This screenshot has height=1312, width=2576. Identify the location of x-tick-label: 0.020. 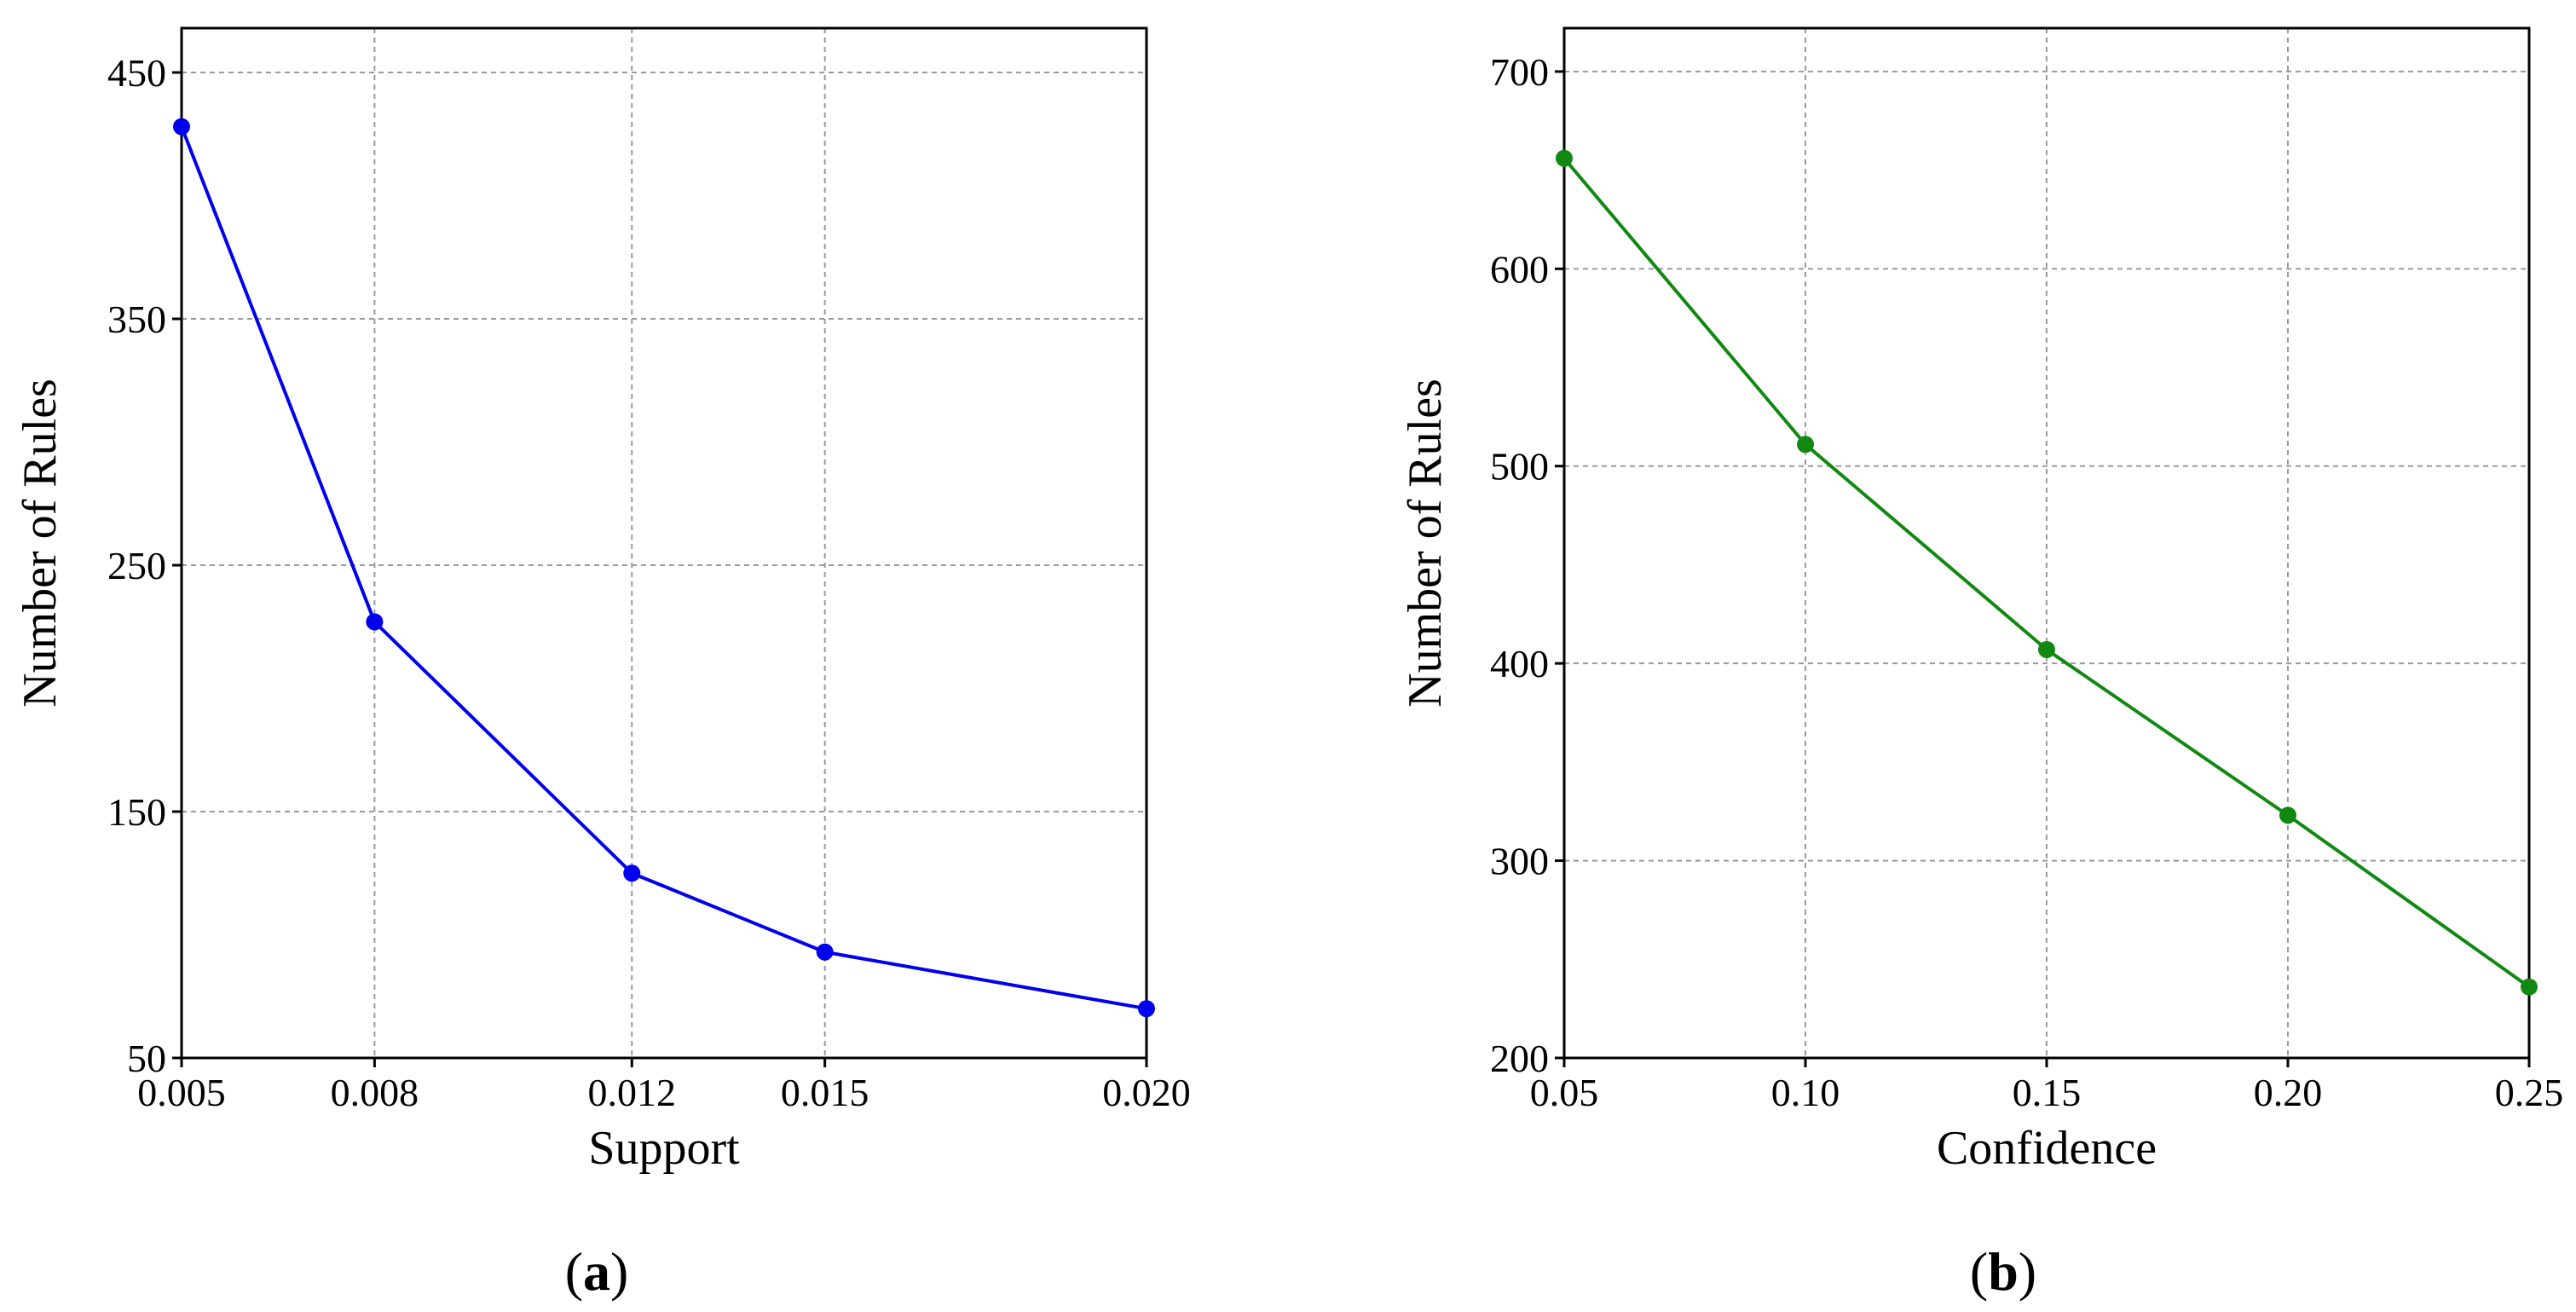
(1146, 1092).